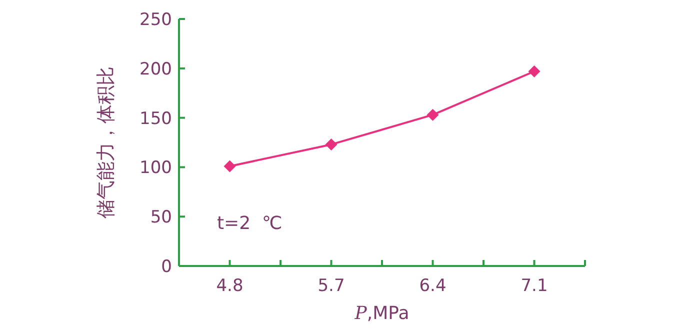  I want to click on x-tick-label: 7.1, so click(534, 286).